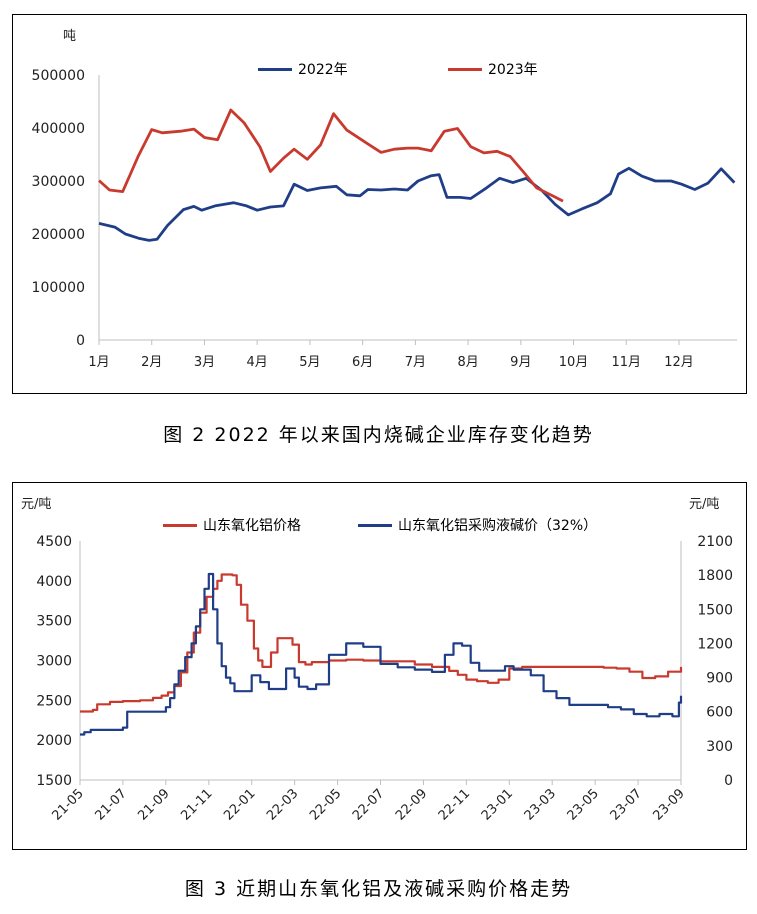 This screenshot has height=914, width=757. Describe the element at coordinates (309, 362) in the screenshot. I see `x-tick-label: 5月` at that location.